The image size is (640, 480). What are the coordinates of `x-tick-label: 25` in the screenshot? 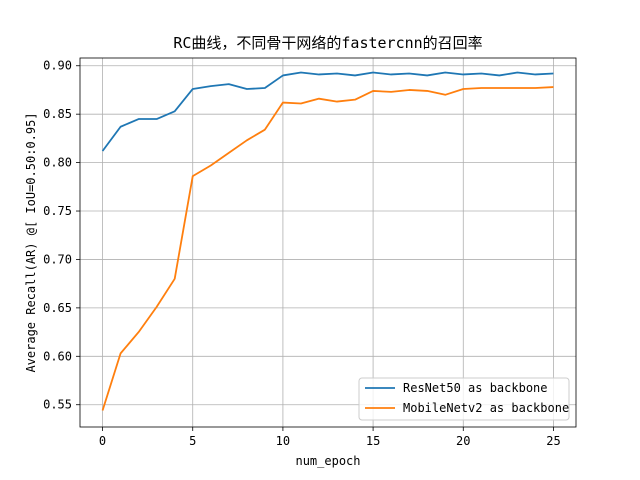 It's located at (553, 441).